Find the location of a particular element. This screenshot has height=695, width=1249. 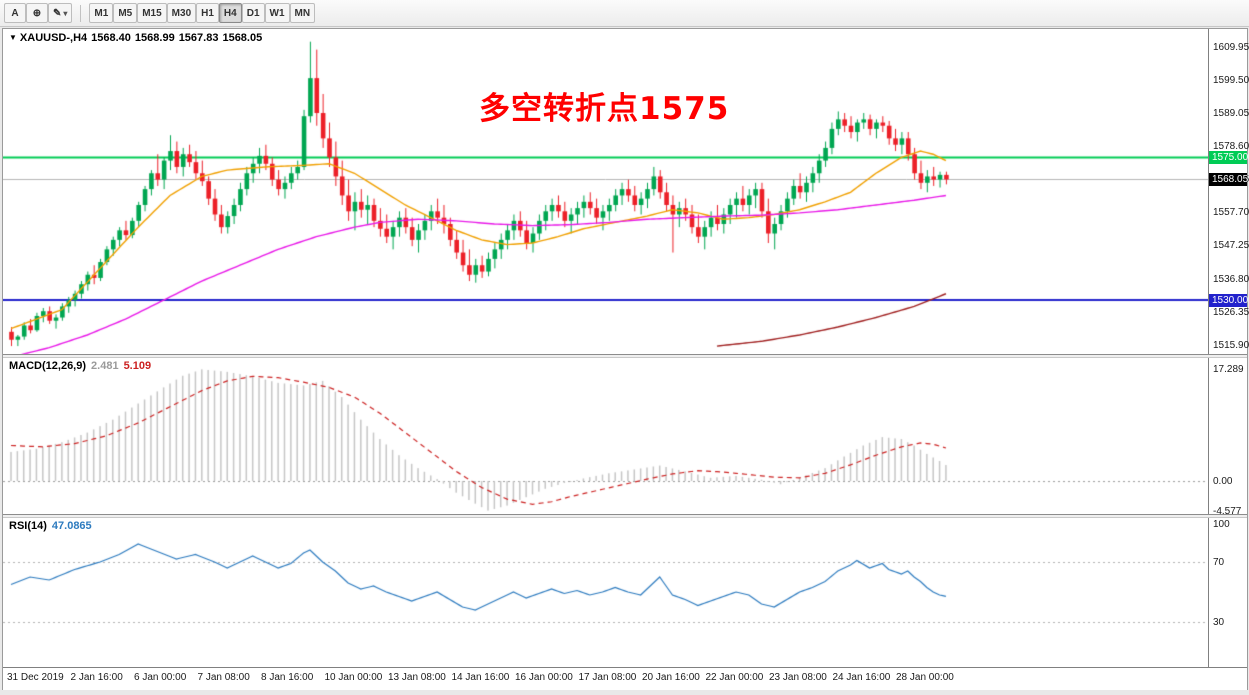

low-value: 1567.83 is located at coordinates (198, 38).